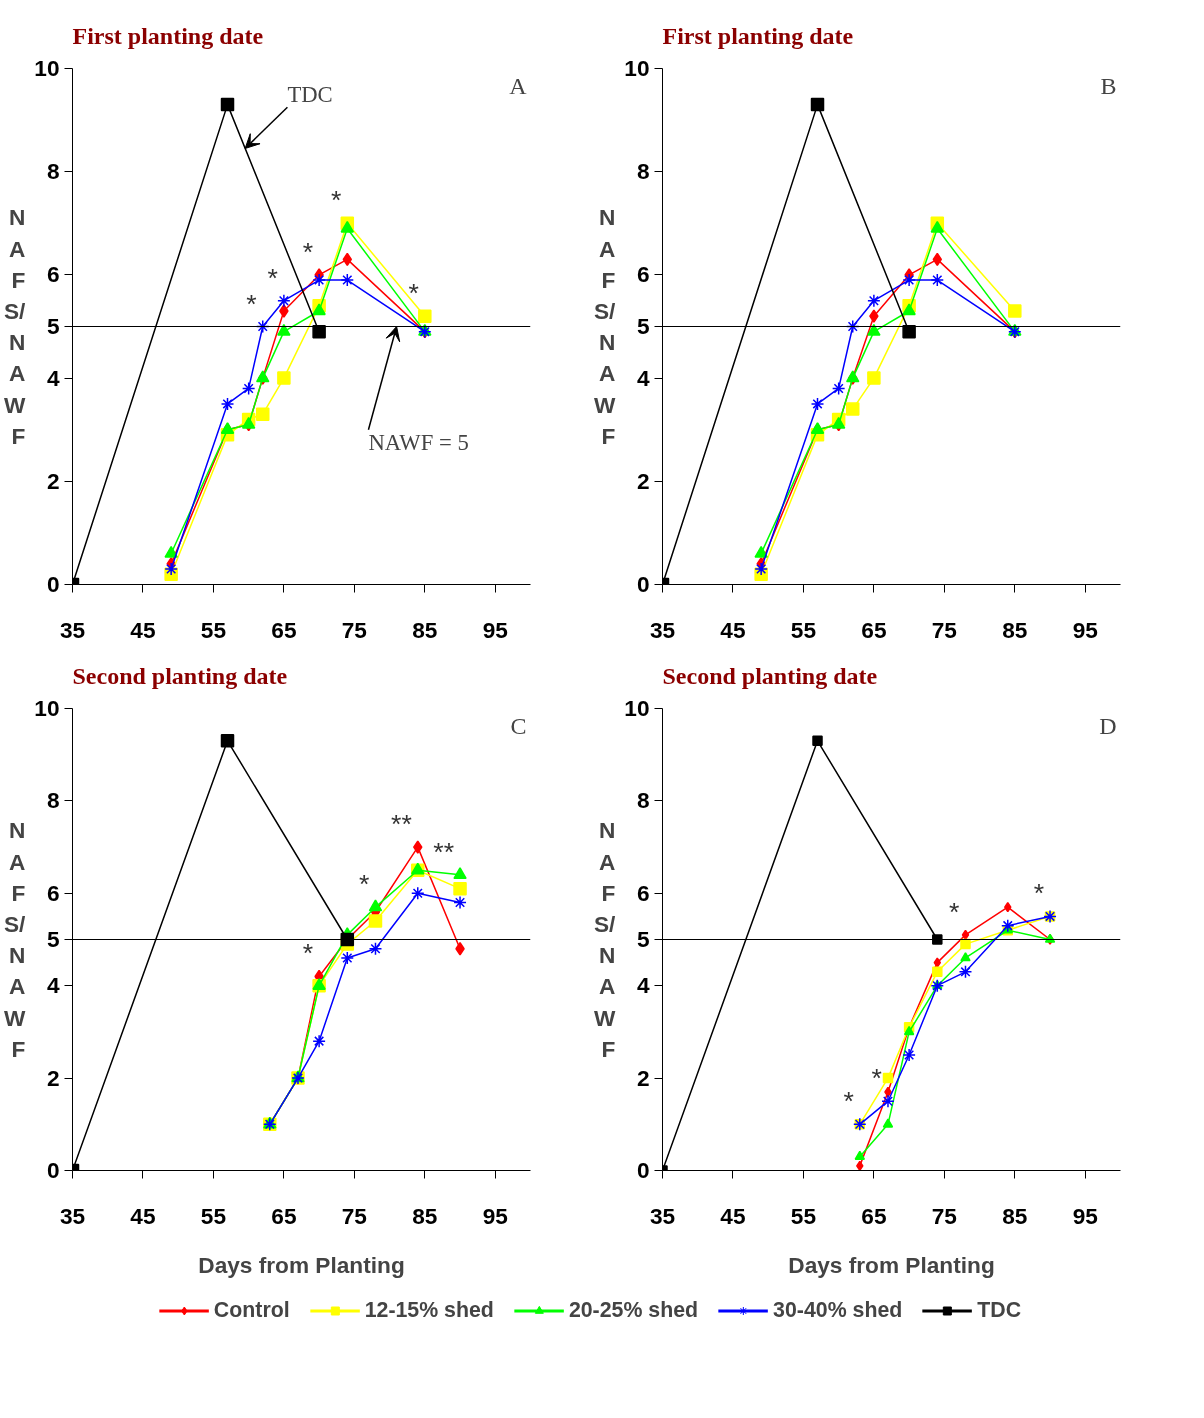  What do you see at coordinates (518, 725) in the screenshot?
I see `annotation: C` at bounding box center [518, 725].